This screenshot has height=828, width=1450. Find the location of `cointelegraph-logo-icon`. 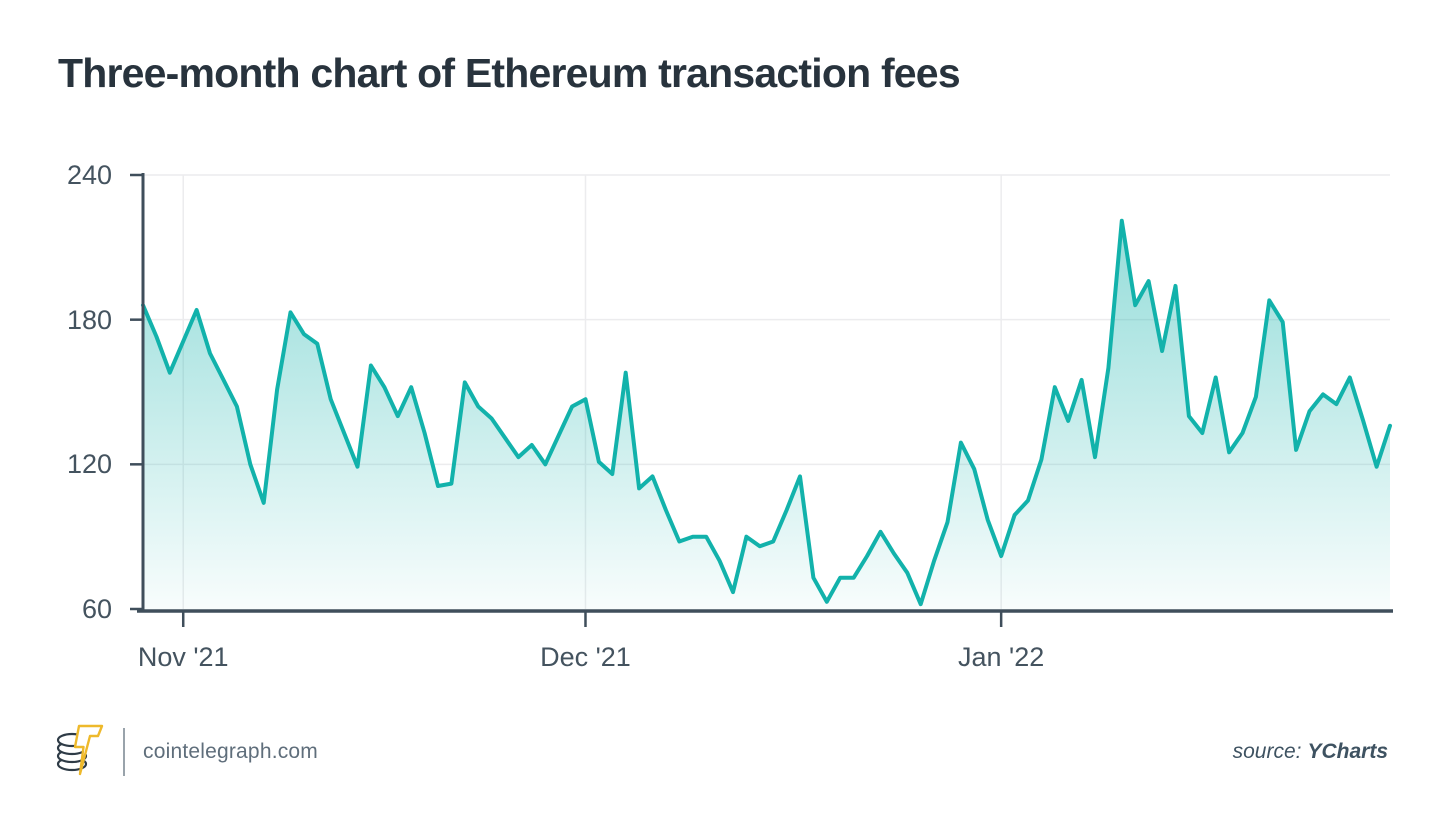

cointelegraph-logo-icon is located at coordinates (80, 752).